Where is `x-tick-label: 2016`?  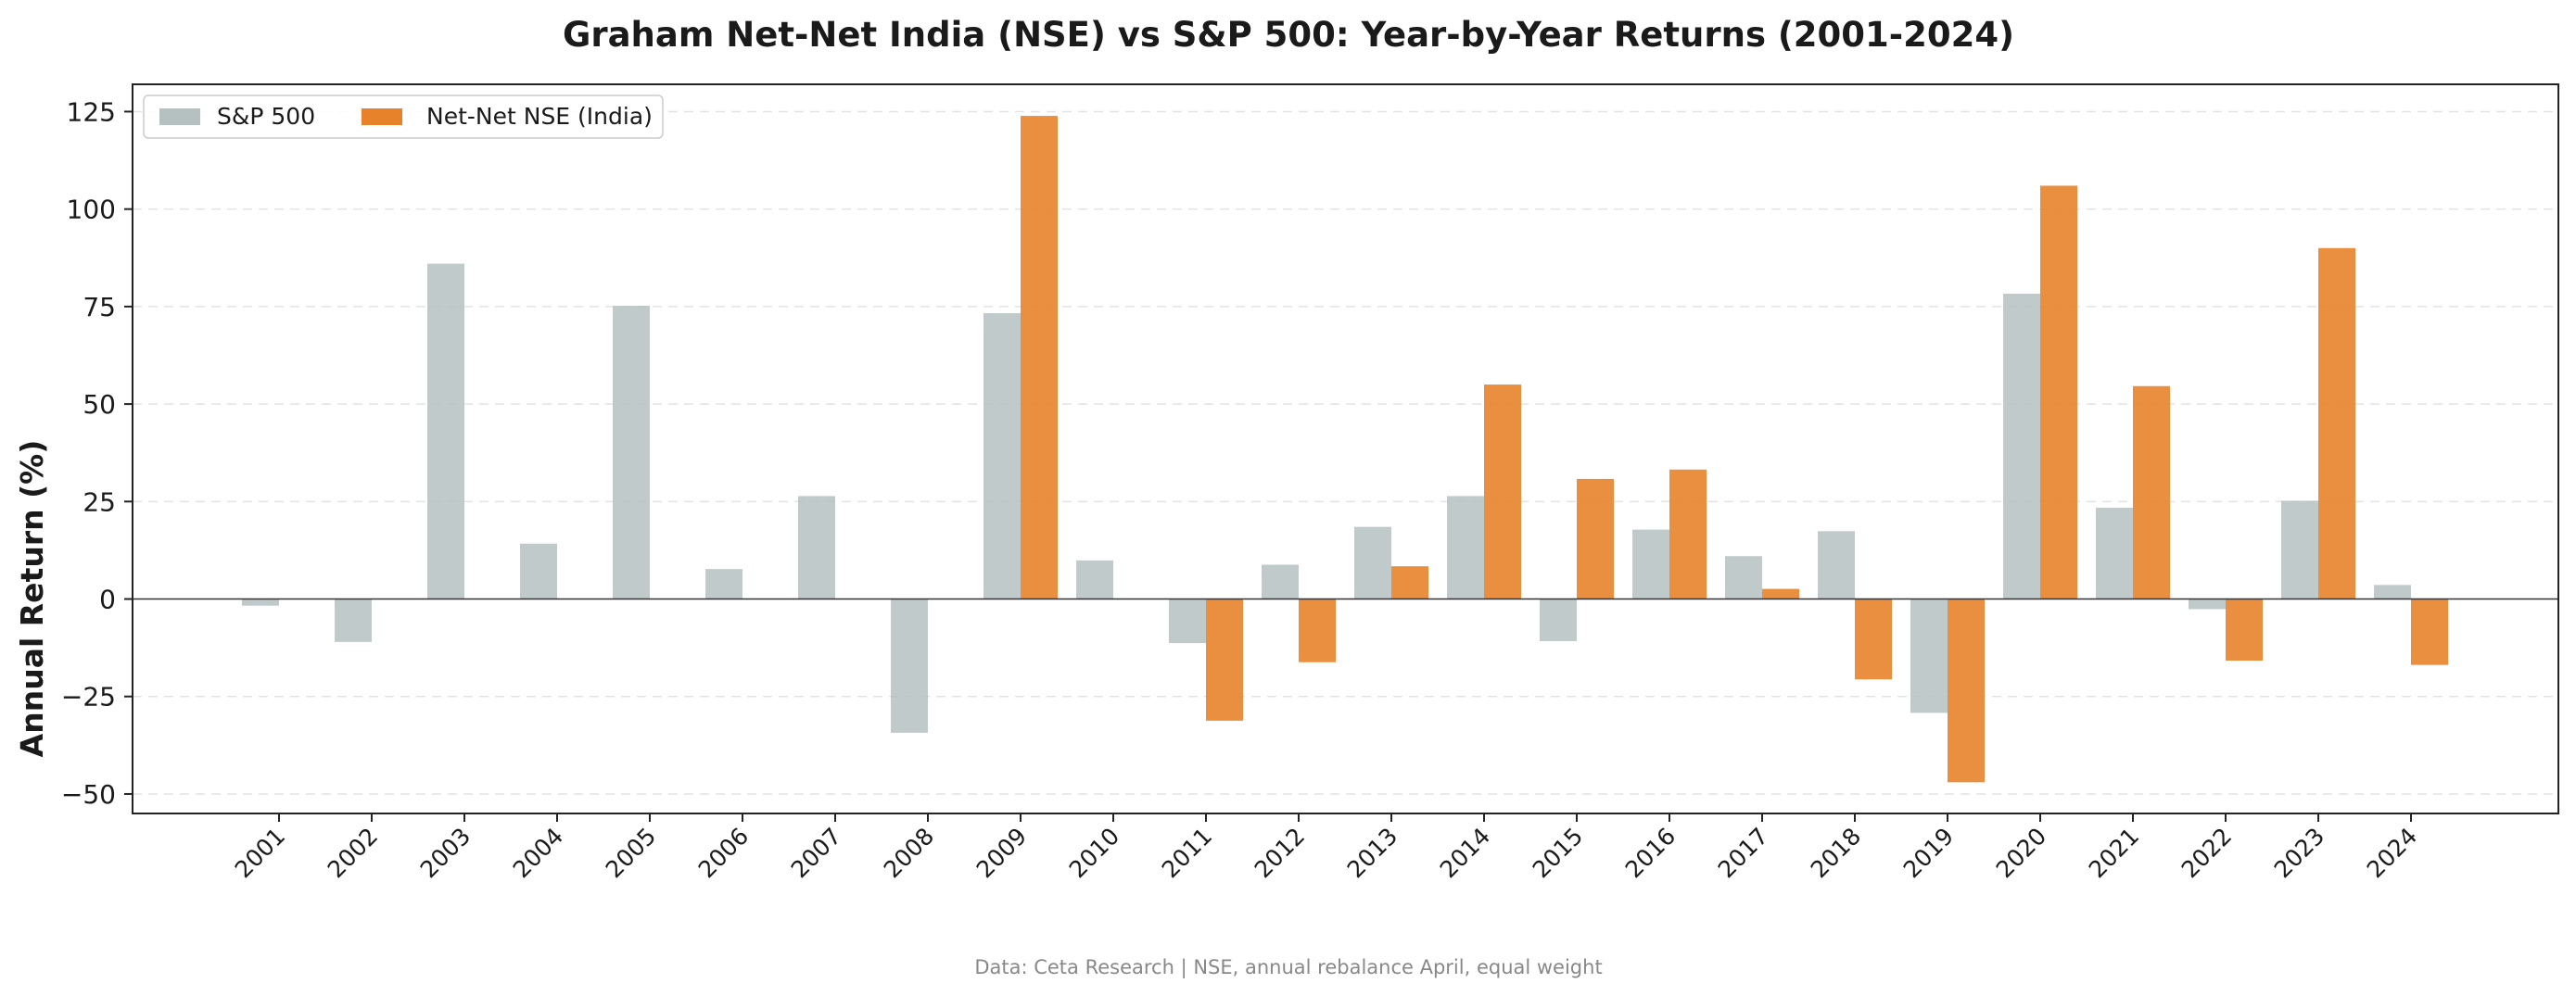
x-tick-label: 2016 is located at coordinates (1650, 853).